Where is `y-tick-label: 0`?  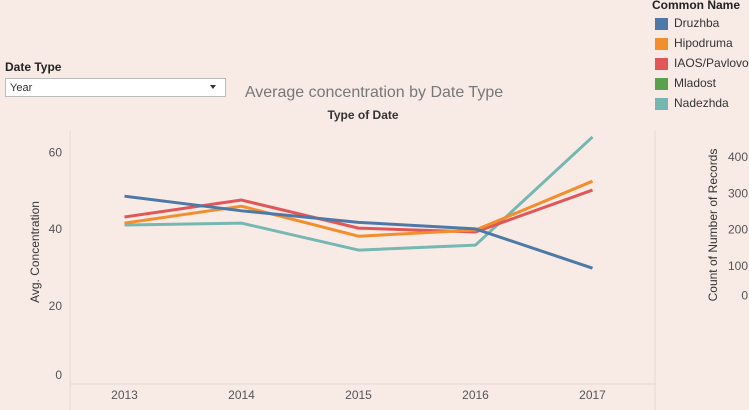 y-tick-label: 0 is located at coordinates (58, 375).